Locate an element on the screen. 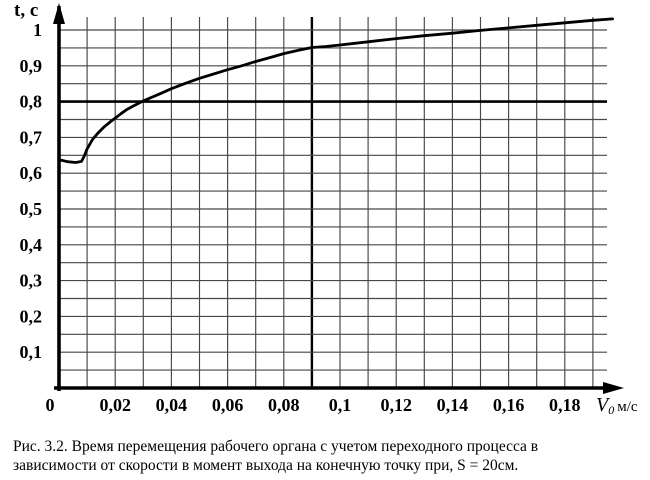  x-tick-label: 0,12 is located at coordinates (396, 405).